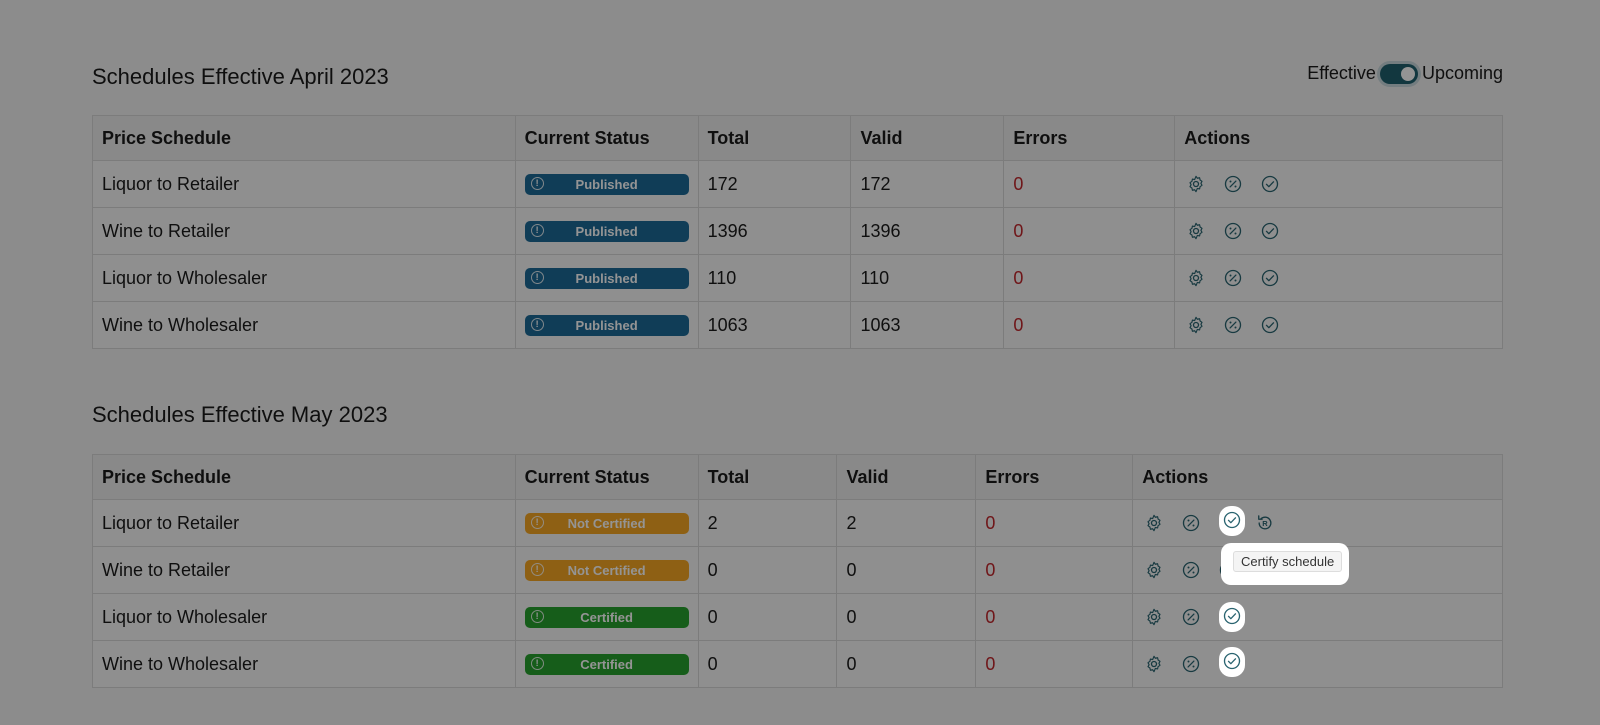 This screenshot has height=725, width=1600. I want to click on effective-upcoming-toggle-group: Effective Upcoming, so click(1405, 73).